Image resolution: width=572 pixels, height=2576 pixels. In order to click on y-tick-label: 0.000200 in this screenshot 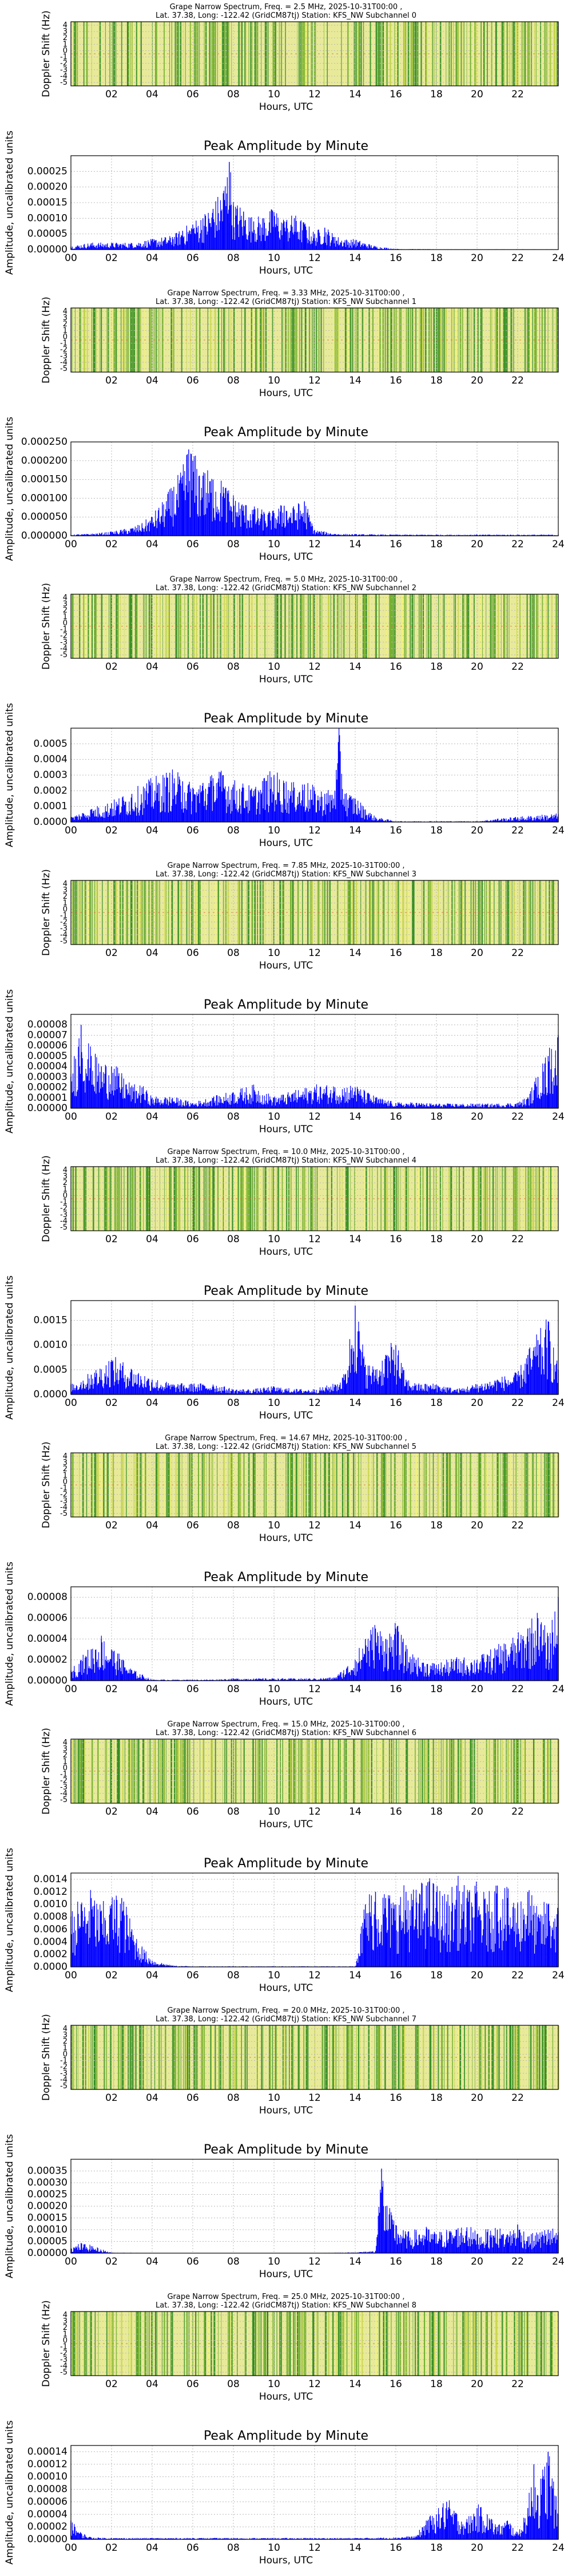, I will do `click(44, 461)`.